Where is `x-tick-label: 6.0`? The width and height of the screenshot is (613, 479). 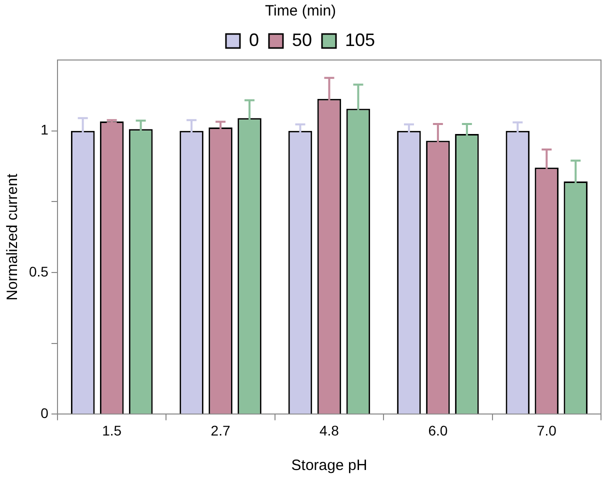
x-tick-label: 6.0 is located at coordinates (438, 430).